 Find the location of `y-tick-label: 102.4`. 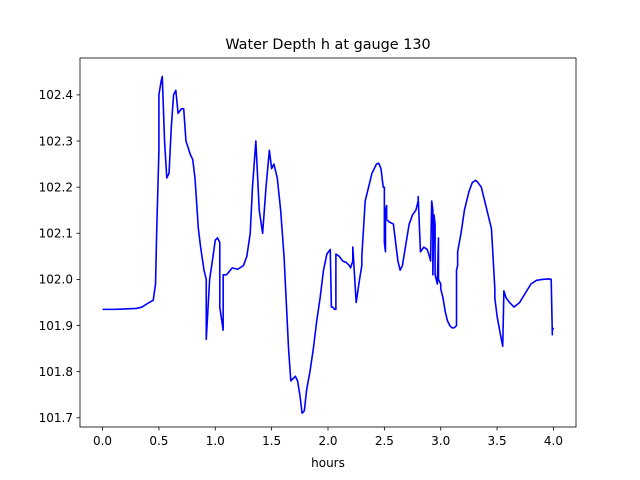

y-tick-label: 102.4 is located at coordinates (56, 95).